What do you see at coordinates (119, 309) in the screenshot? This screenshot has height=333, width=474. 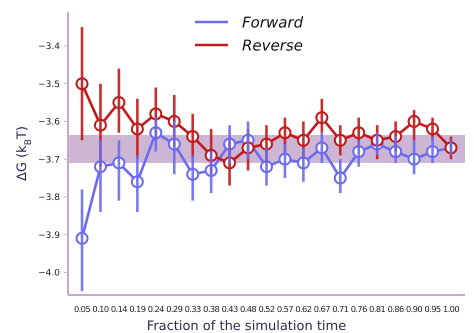 I see `x-tick-label: 0.14` at bounding box center [119, 309].